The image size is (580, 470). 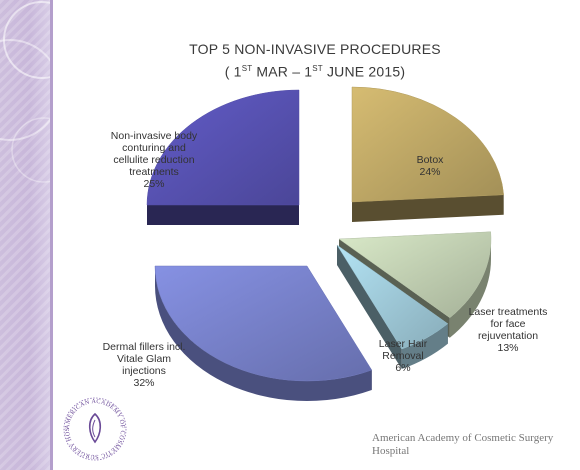 I want to click on decorative-sidebar, so click(x=25, y=235).